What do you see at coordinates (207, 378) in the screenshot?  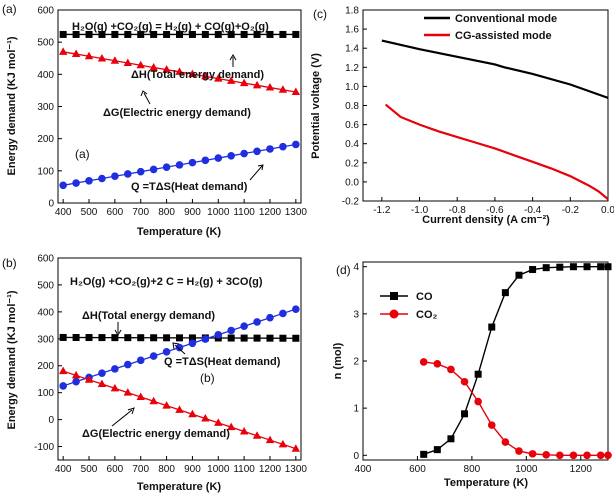 I see `panel-b-inner-label: (b)` at bounding box center [207, 378].